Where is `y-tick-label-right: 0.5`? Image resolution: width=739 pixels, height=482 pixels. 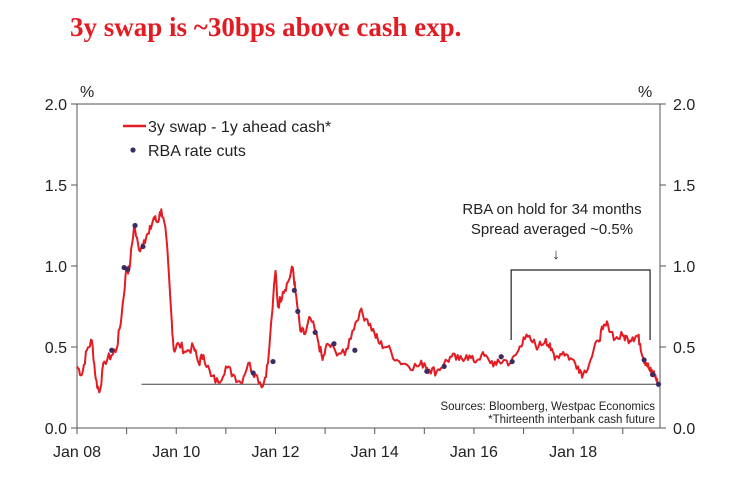
y-tick-label-right: 0.5 is located at coordinates (684, 348).